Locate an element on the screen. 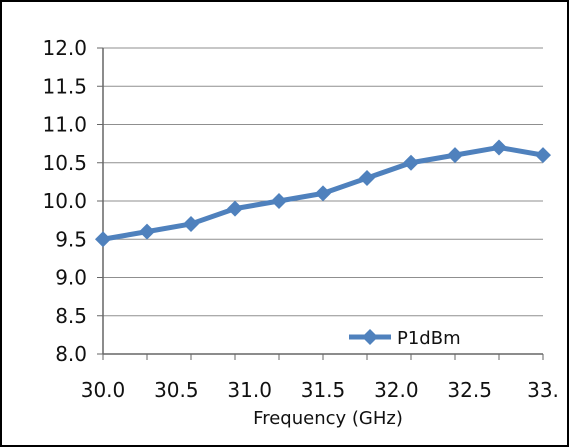  y-axis-ticks: 12.0 11.5 11.0 10.5 10.0 9.5 9.0 8.5 8.0 is located at coordinates (72, 201).